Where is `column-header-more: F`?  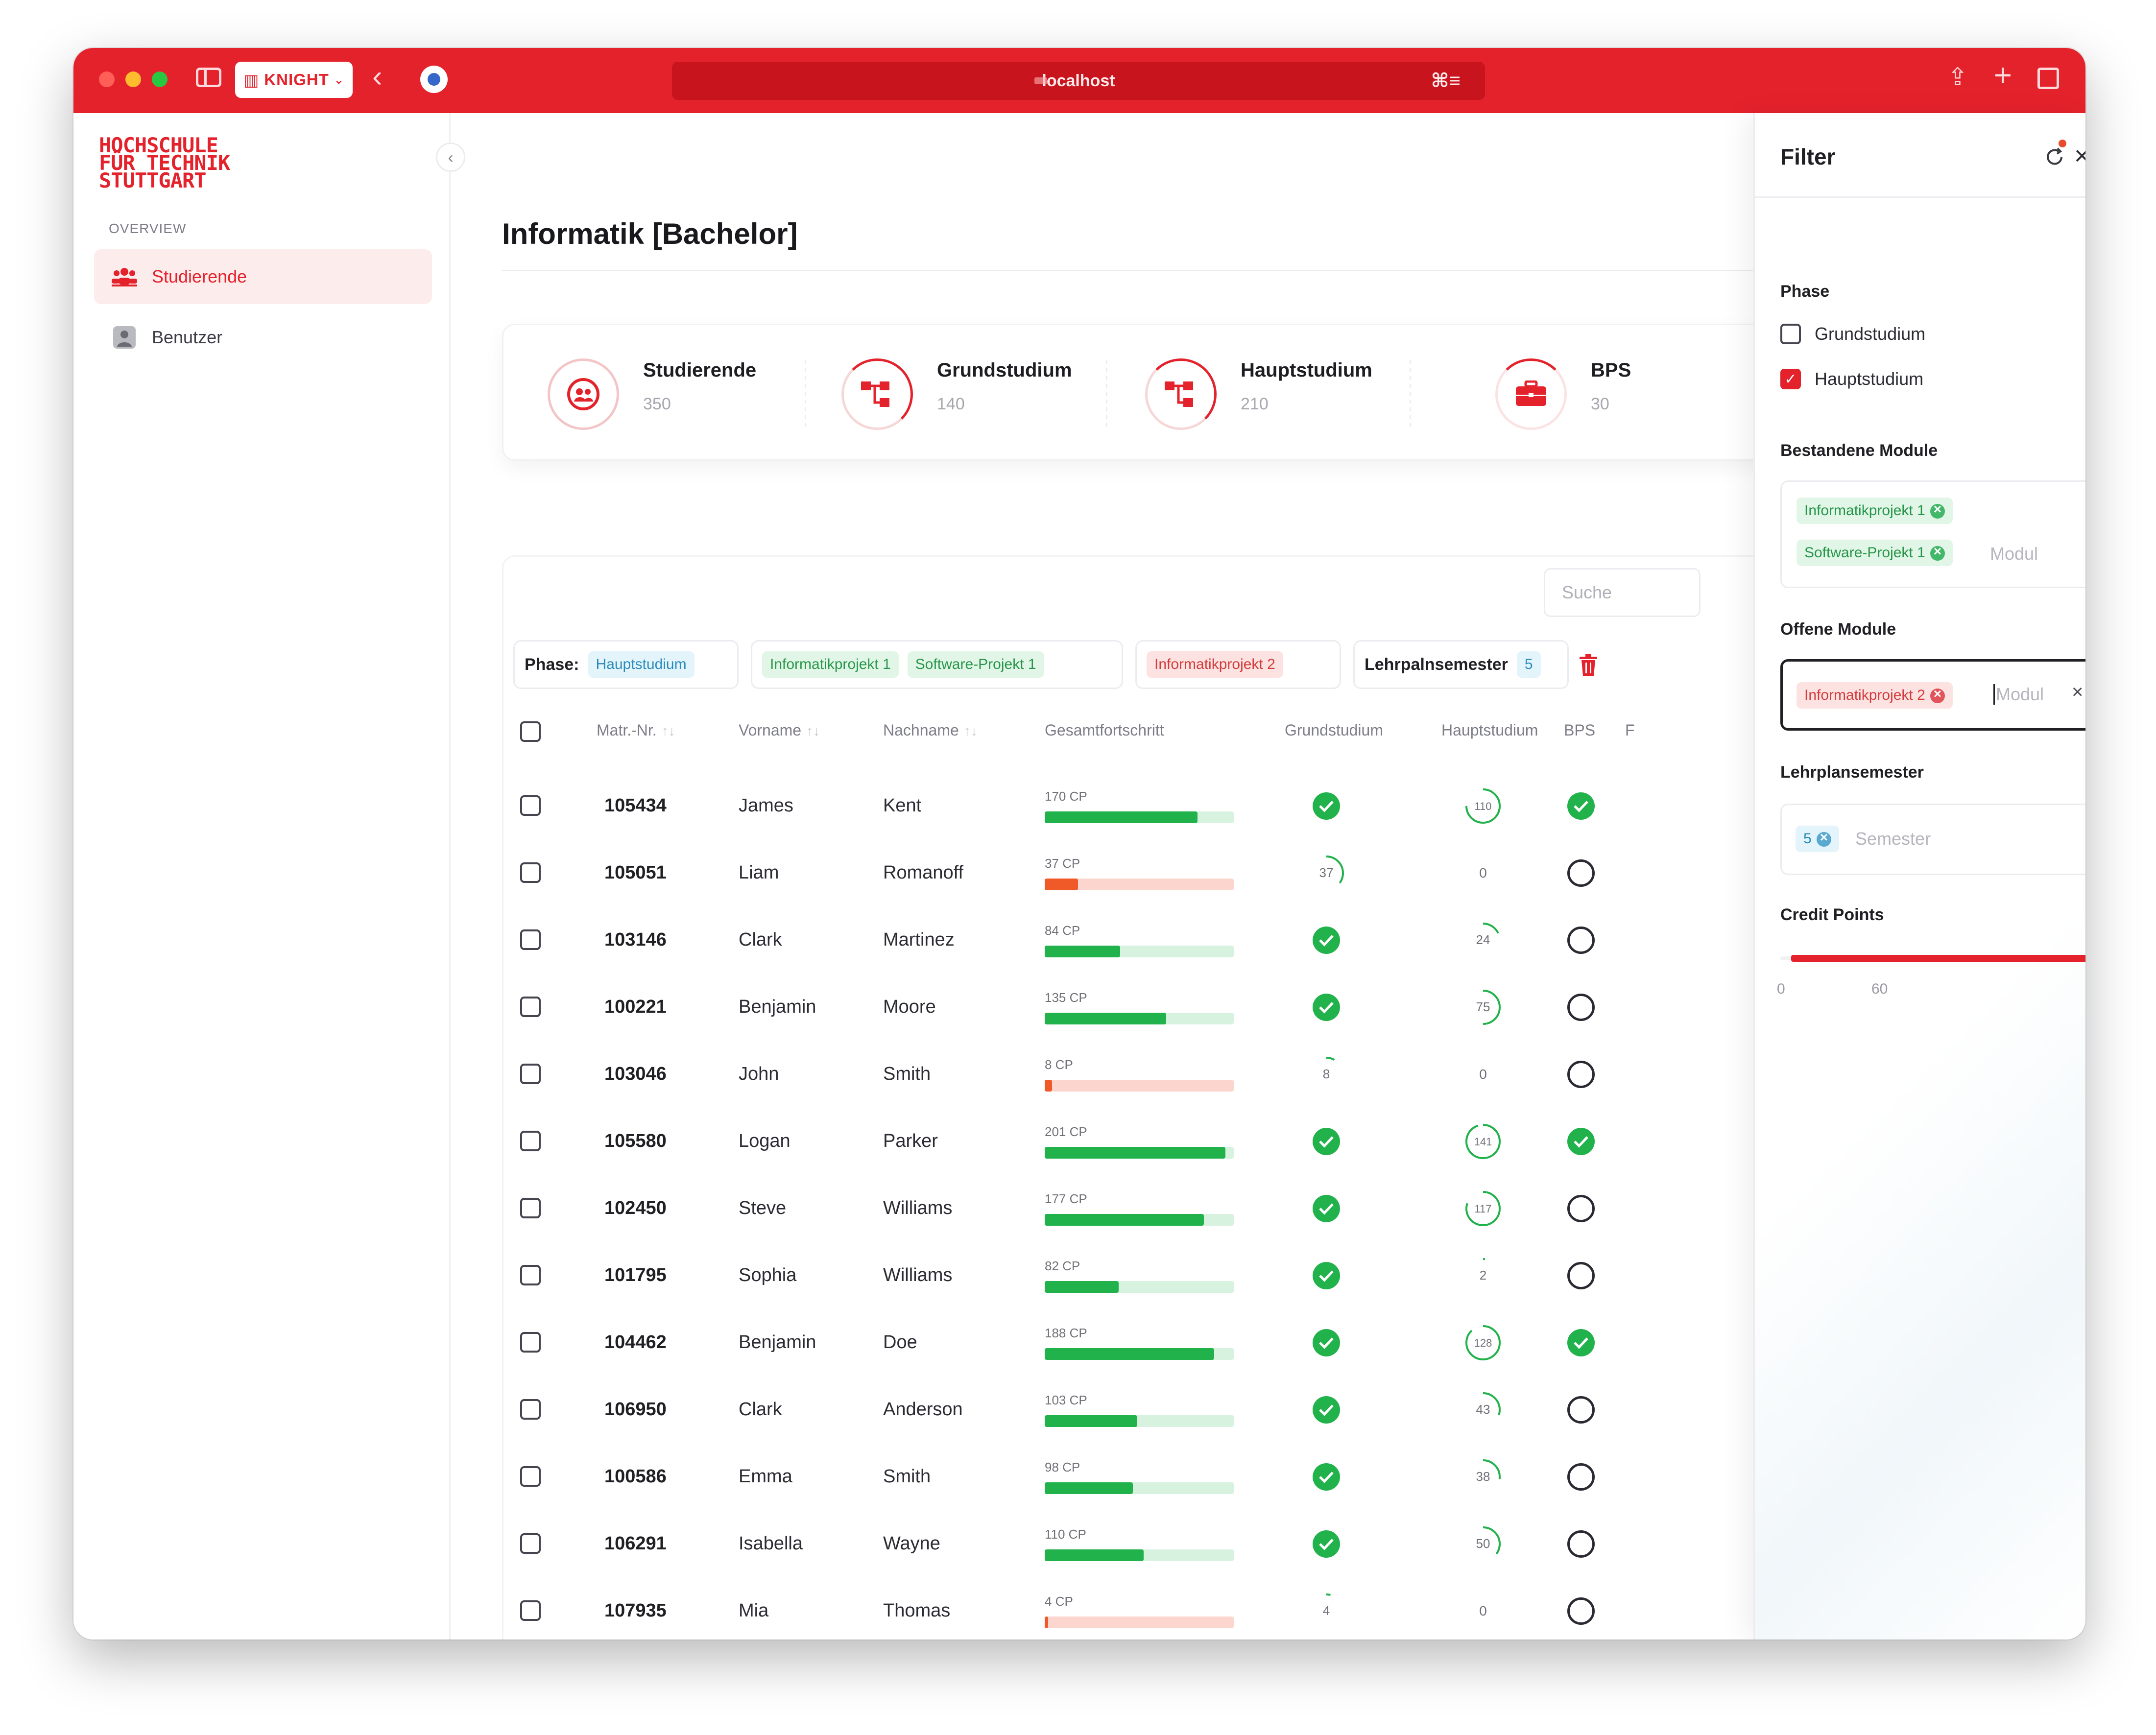 column-header-more: F is located at coordinates (1630, 730).